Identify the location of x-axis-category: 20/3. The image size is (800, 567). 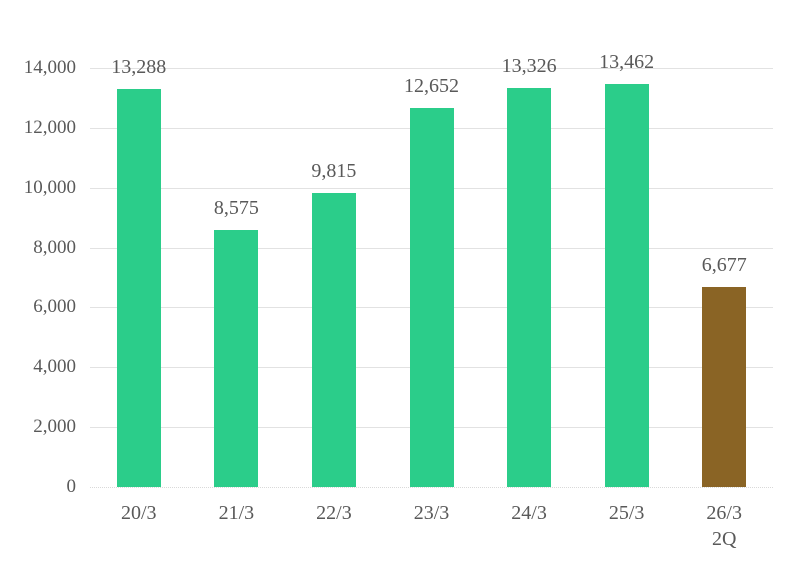
(139, 513).